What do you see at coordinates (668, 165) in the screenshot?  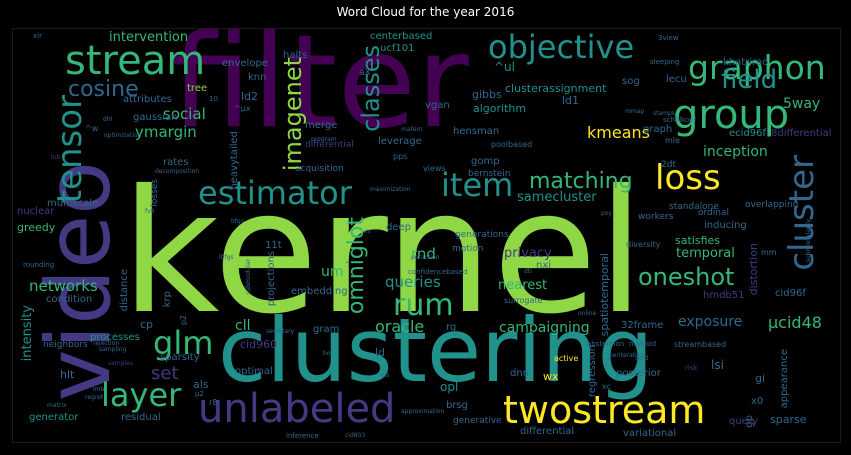 I see `word-twodt: 2dt` at bounding box center [668, 165].